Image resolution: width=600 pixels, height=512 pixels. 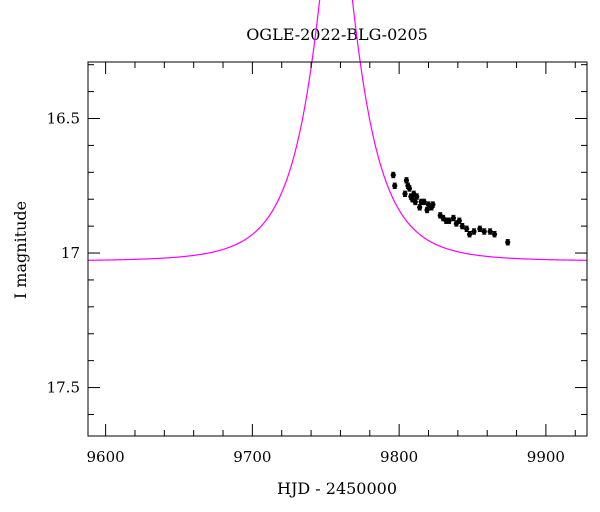 What do you see at coordinates (63, 119) in the screenshot?
I see `y-tick-label: 16.5` at bounding box center [63, 119].